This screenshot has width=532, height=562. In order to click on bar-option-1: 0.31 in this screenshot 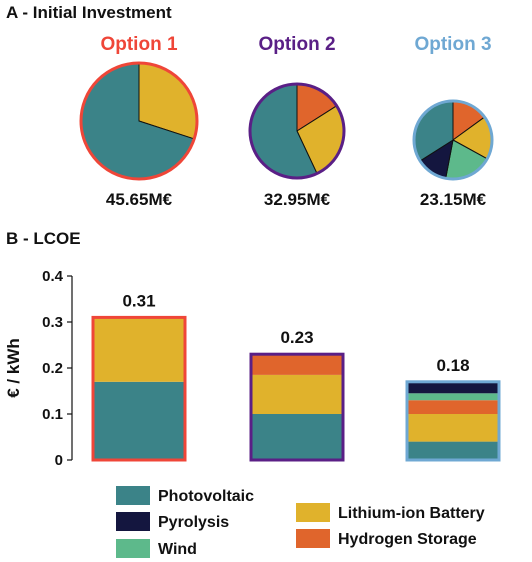, I will do `click(139, 376)`.